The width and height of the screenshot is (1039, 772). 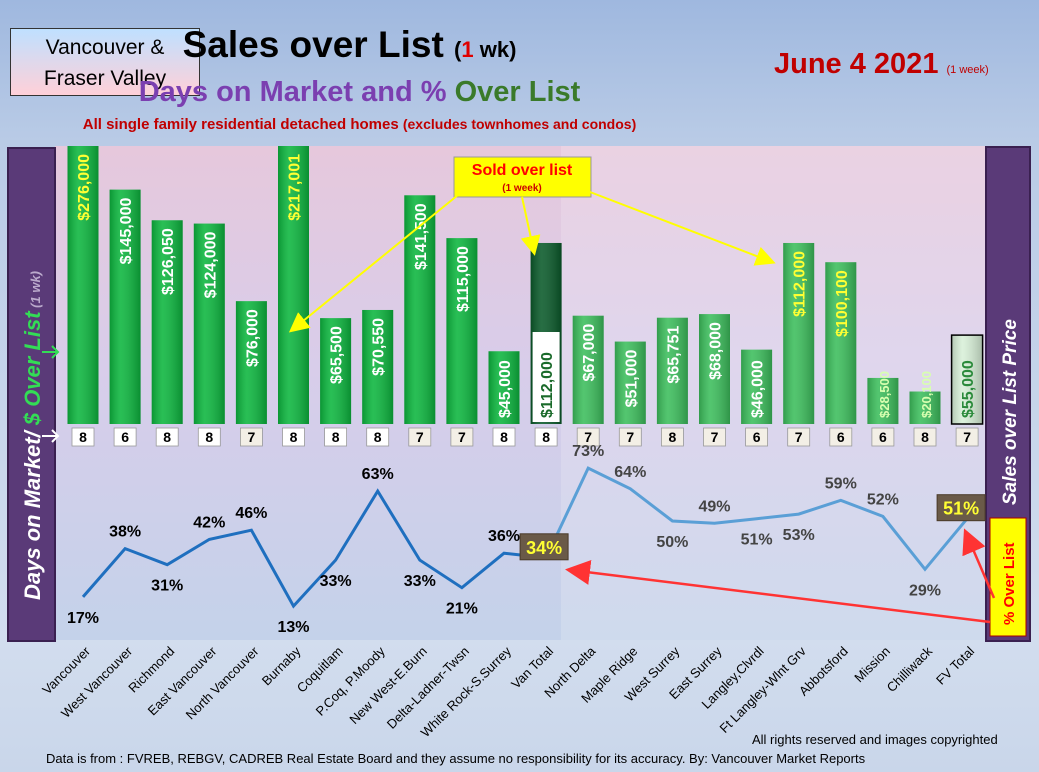 I want to click on days-layer: 8 6 8 8 7 8 8 8 7 7 8 8 7 7 8 7 6 7 6 6 8 7, so click(x=525, y=437).